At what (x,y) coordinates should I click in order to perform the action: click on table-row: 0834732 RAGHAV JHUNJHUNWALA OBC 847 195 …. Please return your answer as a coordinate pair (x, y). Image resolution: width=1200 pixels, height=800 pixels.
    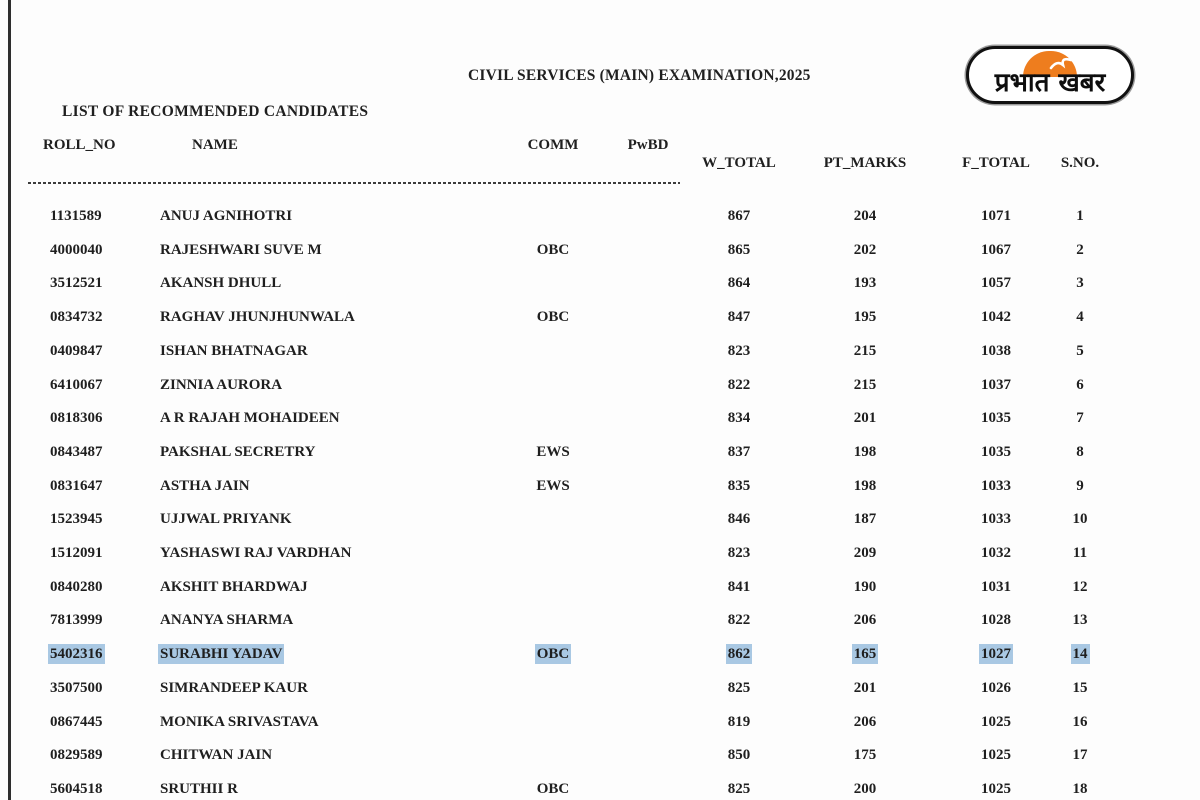
    Looking at the image, I should click on (600, 317).